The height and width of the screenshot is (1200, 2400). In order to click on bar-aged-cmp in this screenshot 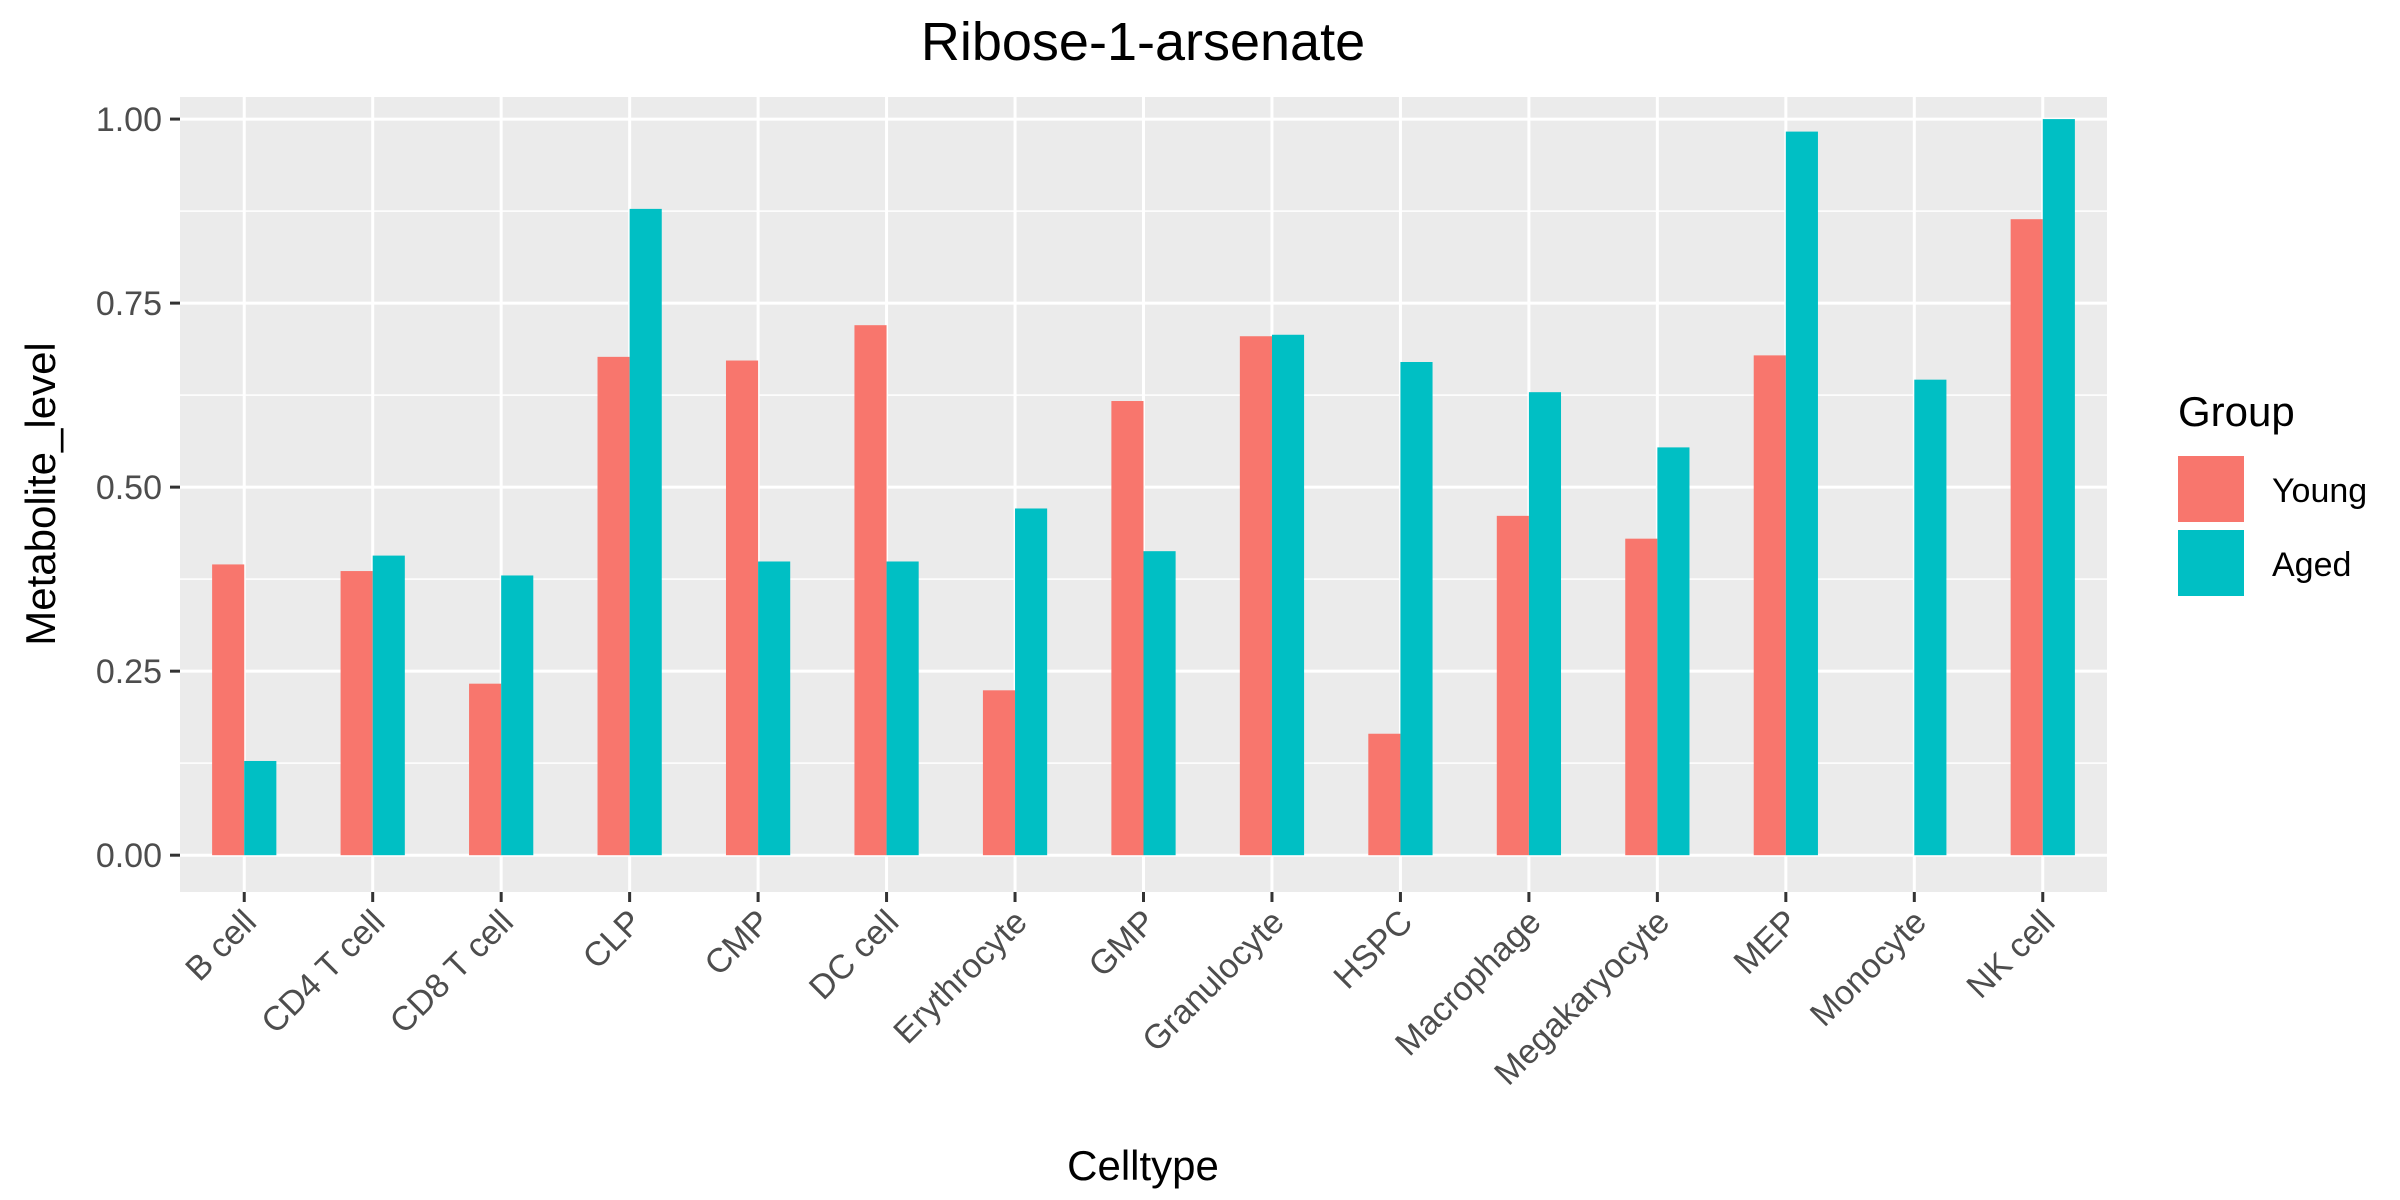, I will do `click(774, 708)`.